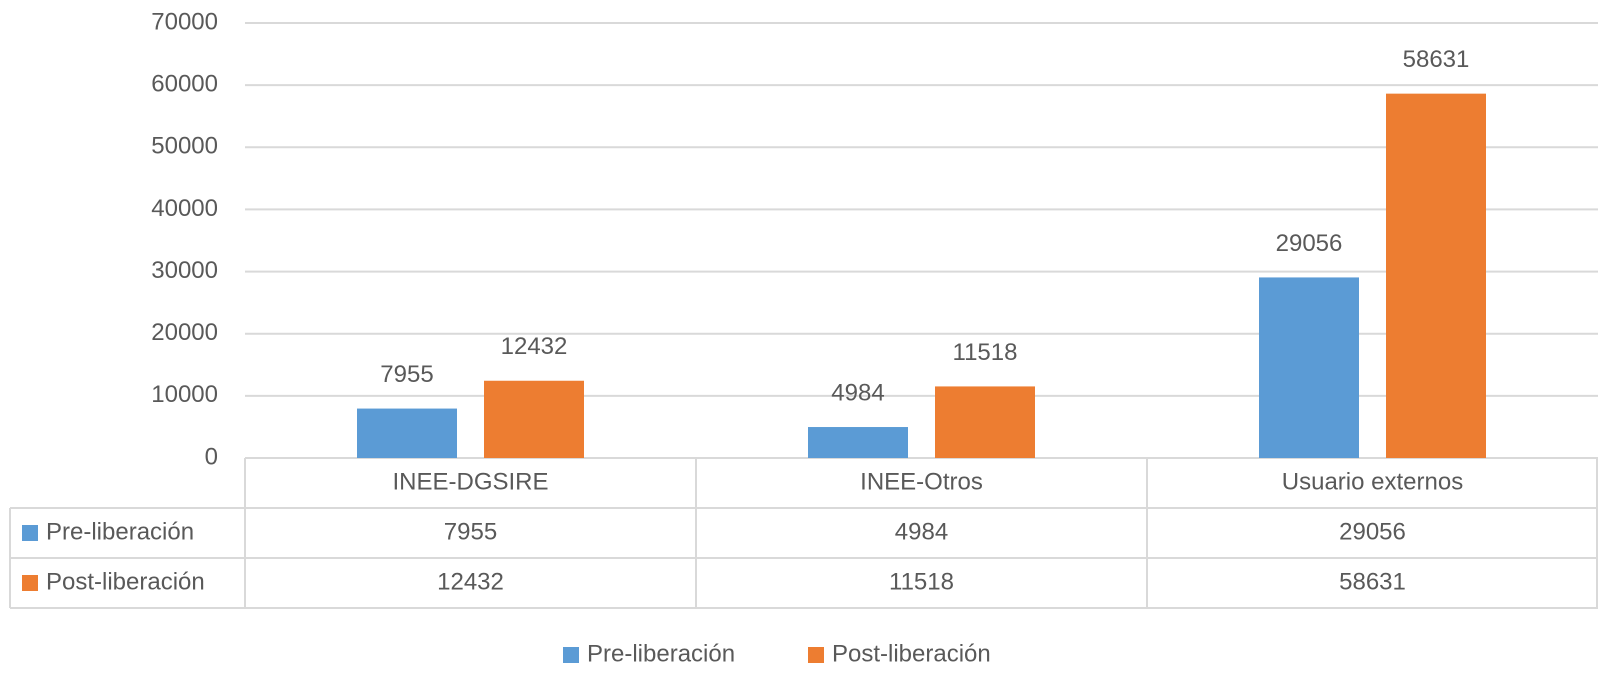 The image size is (1598, 680). What do you see at coordinates (184, 21) in the screenshot?
I see `y-tick-label: 70000` at bounding box center [184, 21].